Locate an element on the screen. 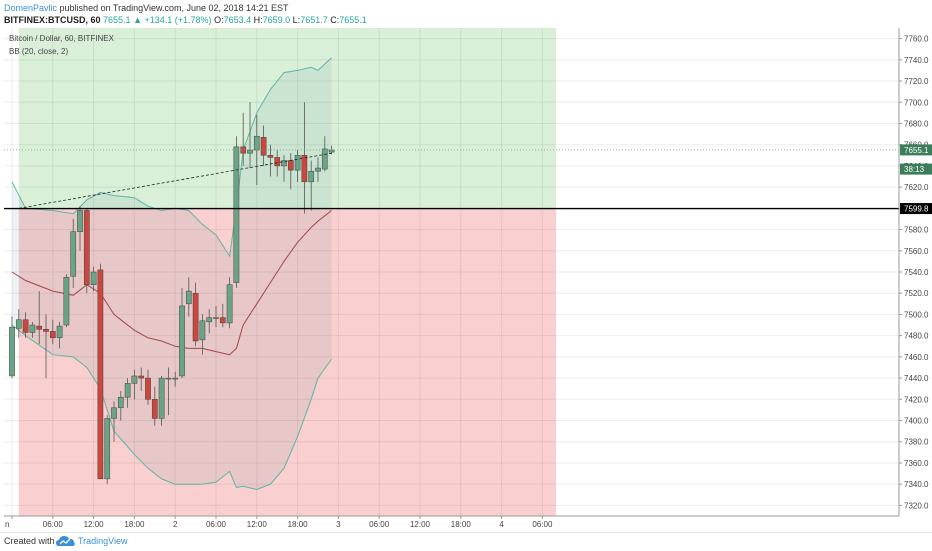 The height and width of the screenshot is (551, 932). price-tick-label: 7540.0 is located at coordinates (916, 272).